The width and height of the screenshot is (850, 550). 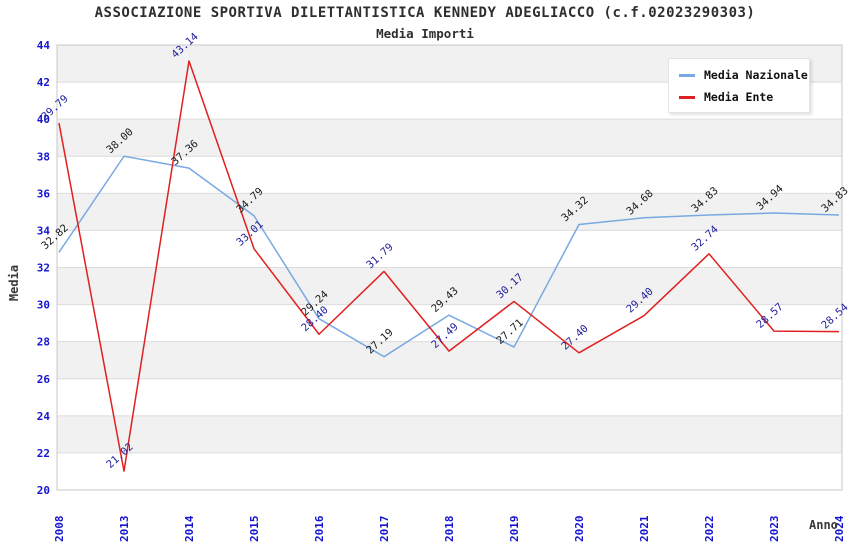 What do you see at coordinates (514, 529) in the screenshot?
I see `x-tick-label: 2019` at bounding box center [514, 529].